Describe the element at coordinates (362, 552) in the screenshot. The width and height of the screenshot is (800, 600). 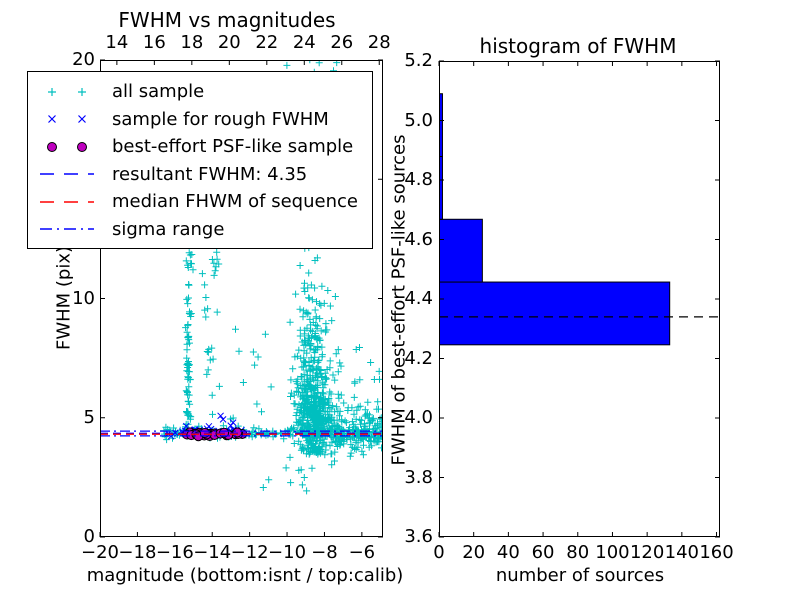
I see `left-xaxis-tick-label: −6` at that location.